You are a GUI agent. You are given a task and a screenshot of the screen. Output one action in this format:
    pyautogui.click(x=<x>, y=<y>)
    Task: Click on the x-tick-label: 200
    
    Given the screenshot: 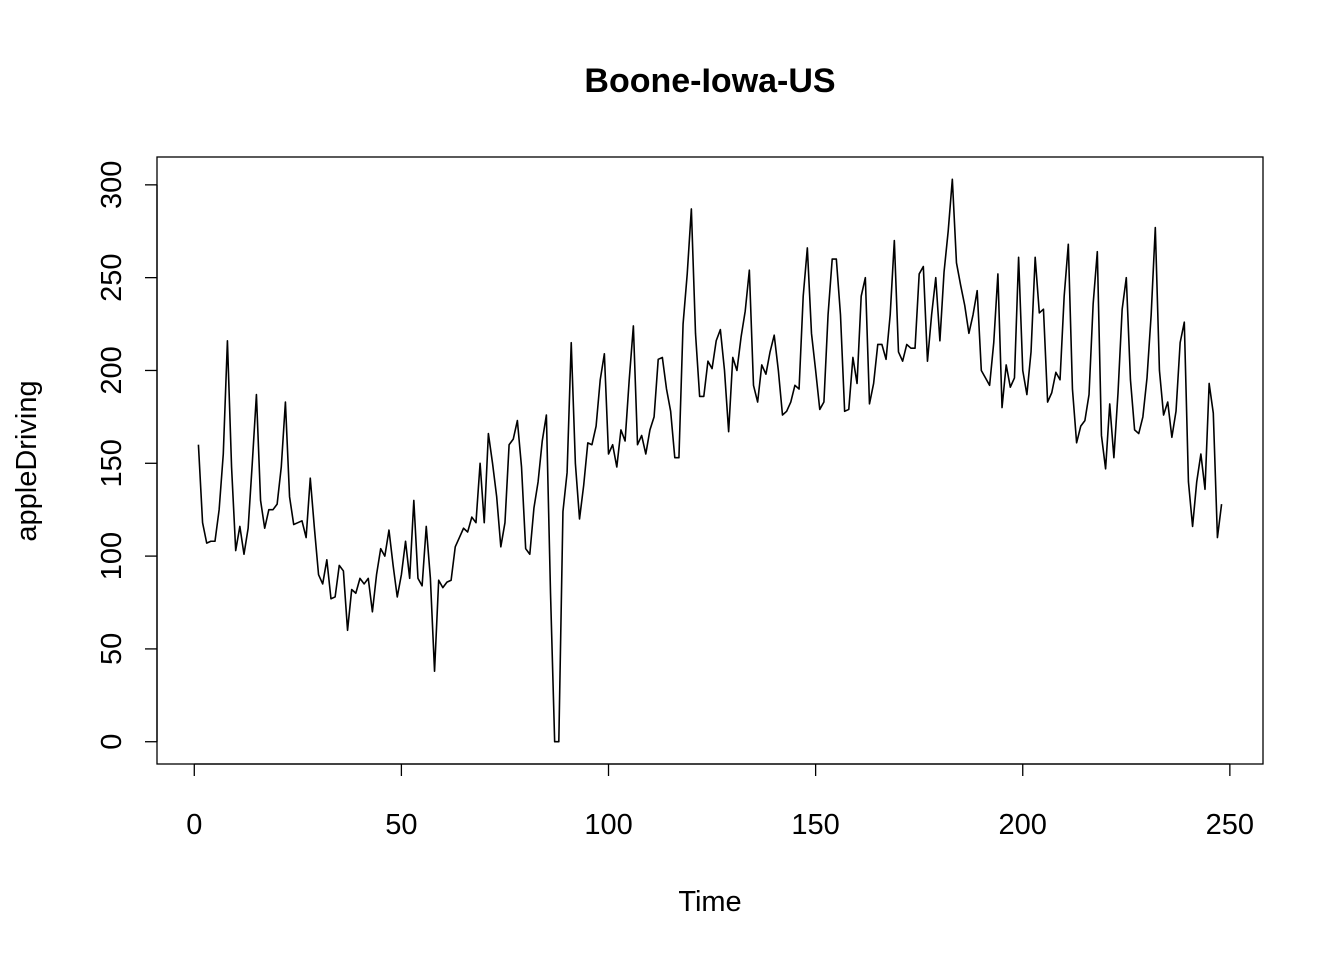 What is the action you would take?
    pyautogui.click(x=1023, y=825)
    